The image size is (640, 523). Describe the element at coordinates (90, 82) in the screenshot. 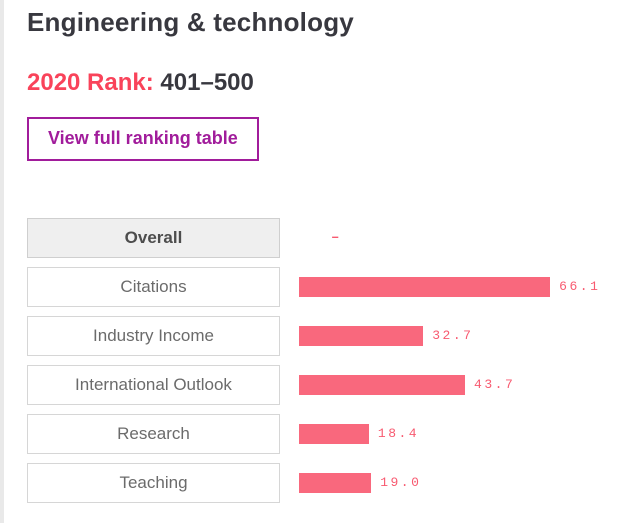

I see `rank-year-label: 2020 Rank:` at that location.